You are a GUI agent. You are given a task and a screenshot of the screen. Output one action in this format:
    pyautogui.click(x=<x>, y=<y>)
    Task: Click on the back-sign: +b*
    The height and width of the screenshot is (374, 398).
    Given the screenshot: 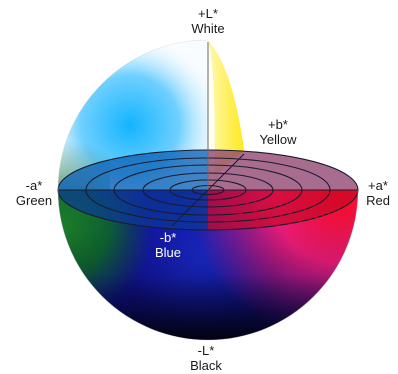 What is the action you would take?
    pyautogui.click(x=278, y=124)
    